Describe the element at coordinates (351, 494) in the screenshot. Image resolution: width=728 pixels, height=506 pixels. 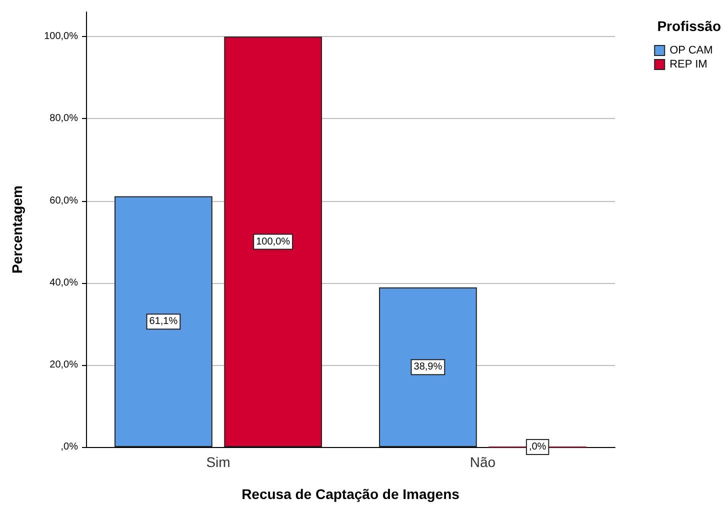
I see `x-axis-title: Recusa de Captação de Imagens` at that location.